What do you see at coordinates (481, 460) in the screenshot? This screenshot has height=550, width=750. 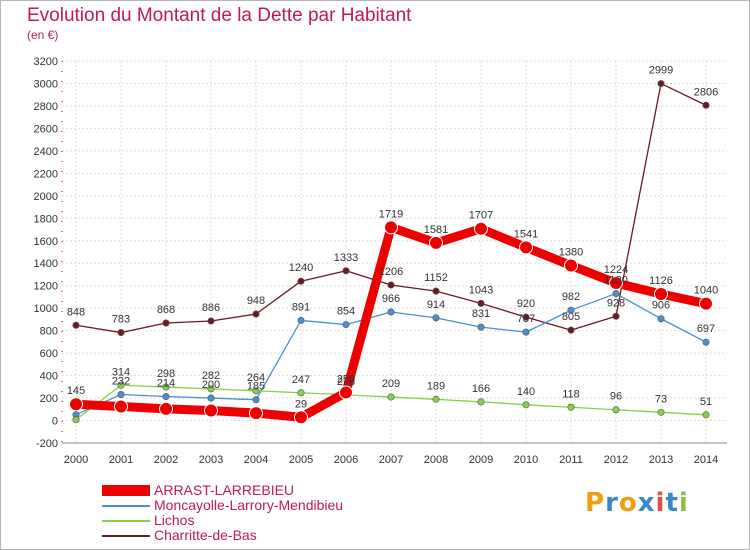 I see `x-tick-label: 2009` at bounding box center [481, 460].